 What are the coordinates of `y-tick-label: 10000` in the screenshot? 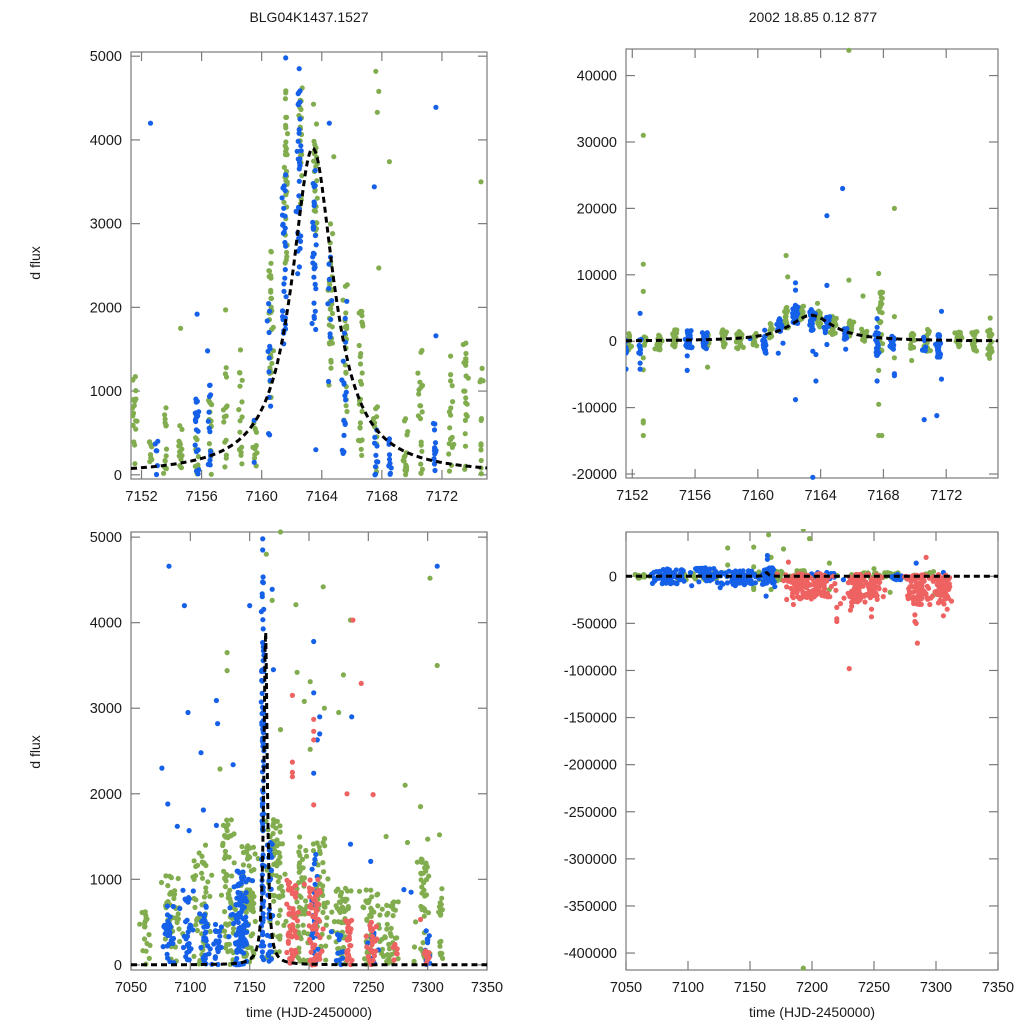 It's located at (597, 276).